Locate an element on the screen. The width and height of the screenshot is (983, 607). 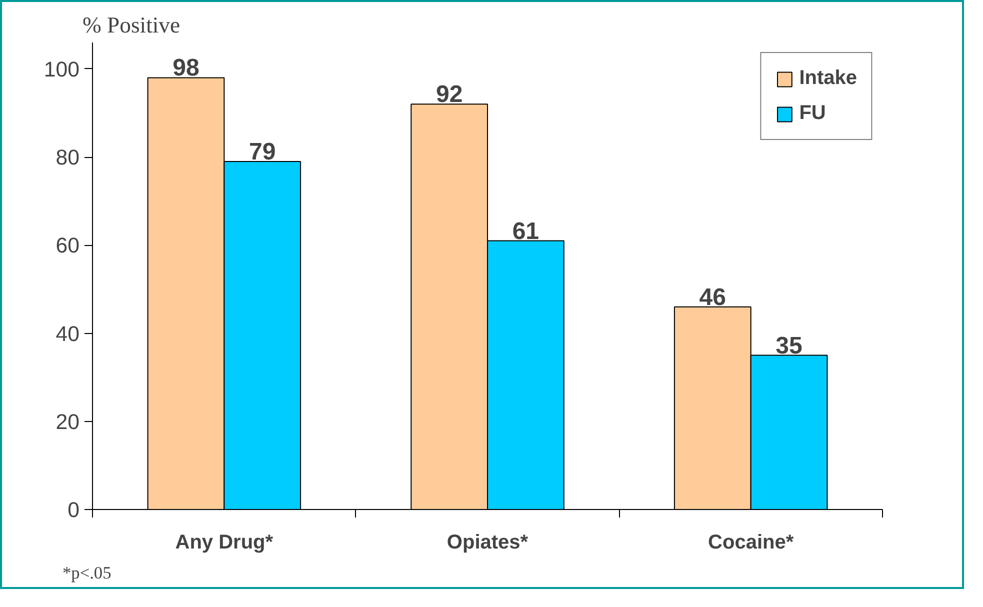
x-tick-label: Cocaine* is located at coordinates (751, 543).